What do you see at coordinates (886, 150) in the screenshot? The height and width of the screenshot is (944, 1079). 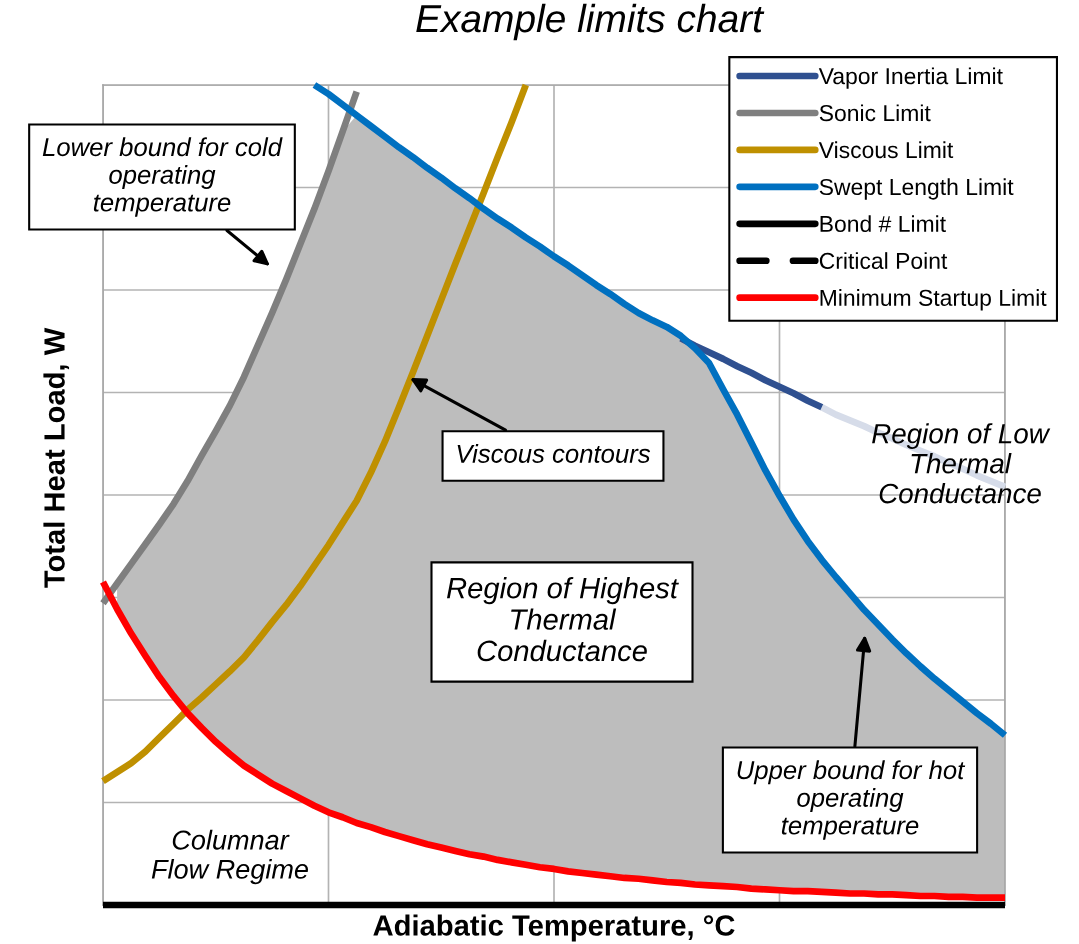 I see `legend-label: Viscous Limit` at bounding box center [886, 150].